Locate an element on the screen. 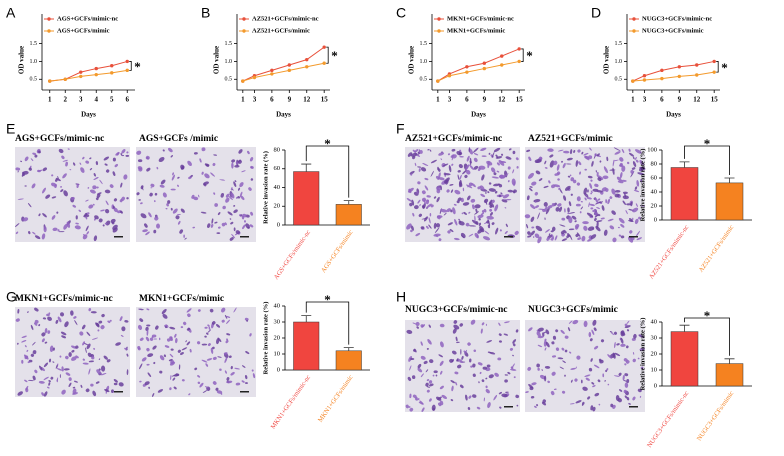 This screenshot has width=784, height=456. scale-bar is located at coordinates (118, 392).